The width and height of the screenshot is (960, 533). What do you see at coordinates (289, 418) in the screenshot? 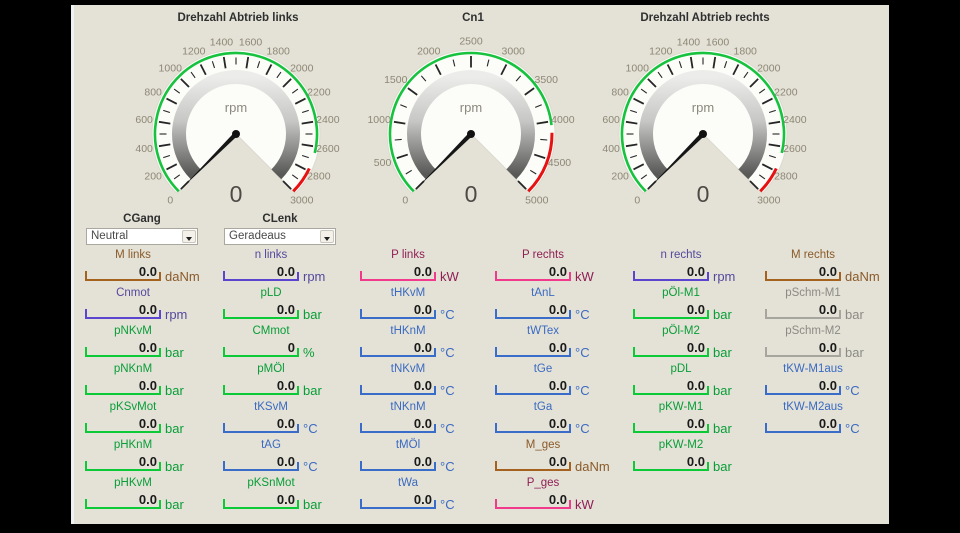
I see `indicator-tKSvM: tKSvM 0.0 °C` at bounding box center [289, 418].